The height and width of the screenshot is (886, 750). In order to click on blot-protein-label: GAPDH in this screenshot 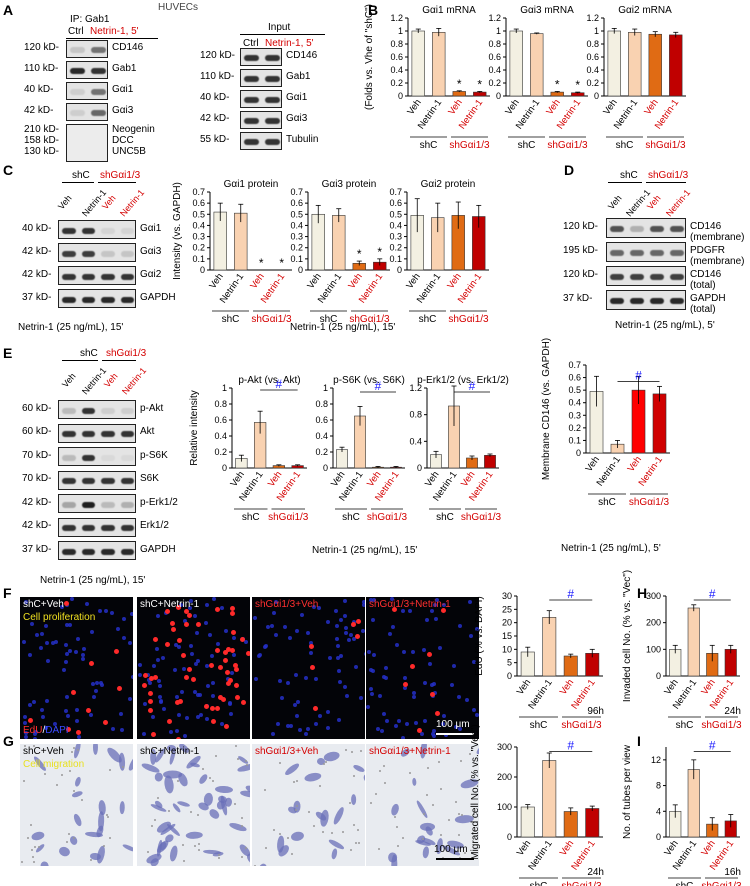, I will do `click(158, 549)`.